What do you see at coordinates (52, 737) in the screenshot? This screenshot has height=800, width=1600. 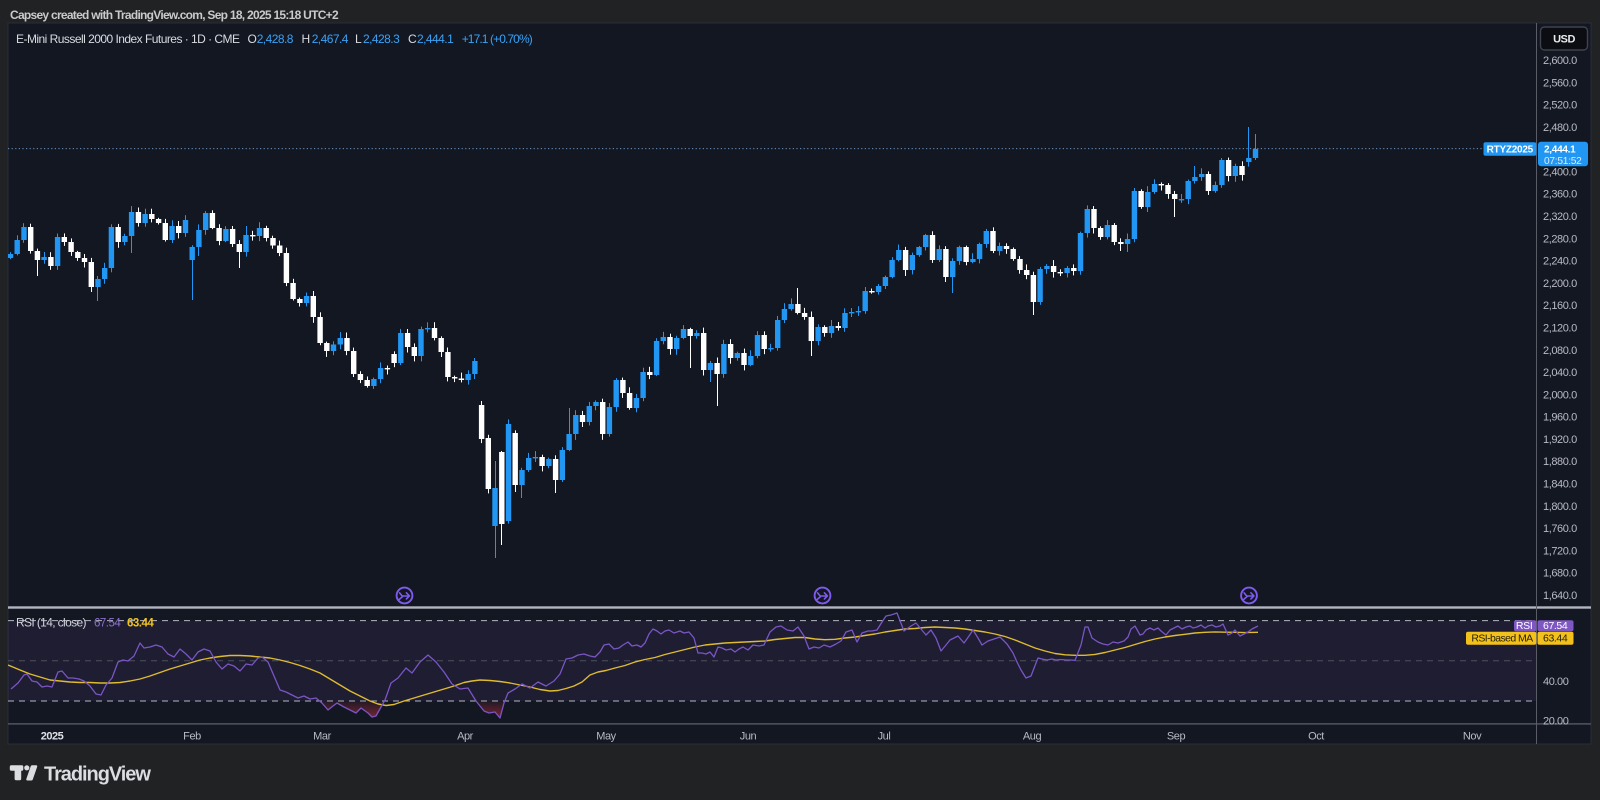 I see `svg-text: 2025` at bounding box center [52, 737].